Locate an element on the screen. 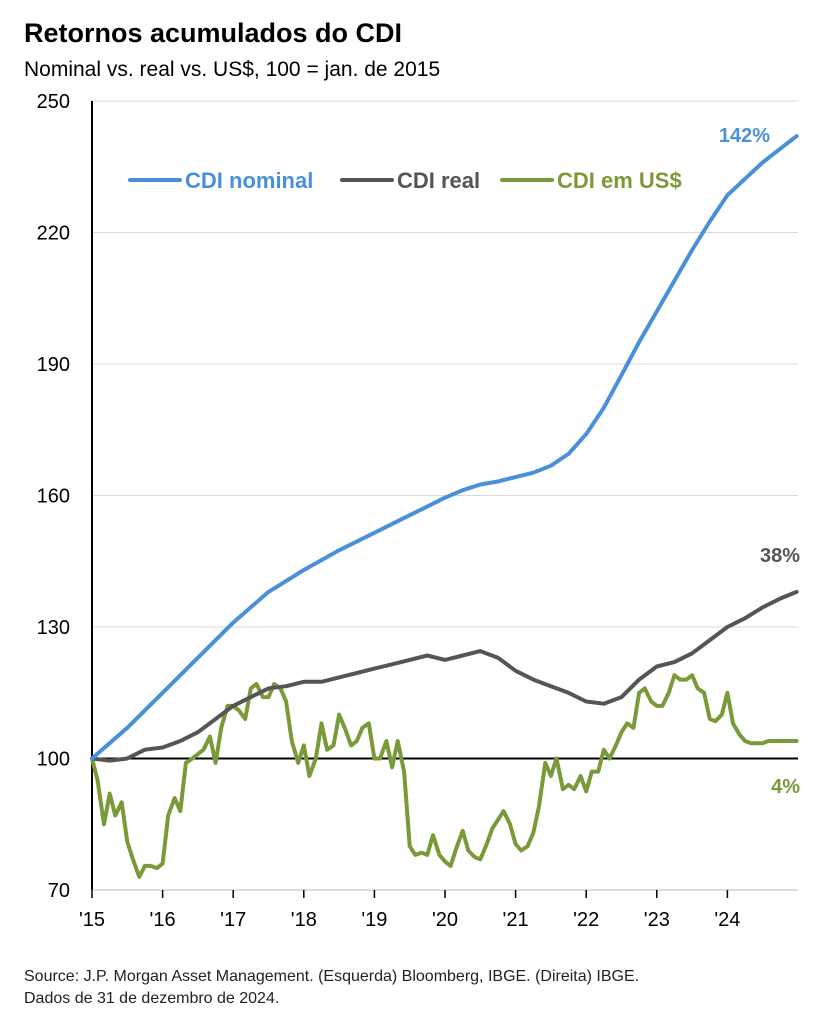 Image resolution: width=821 pixels, height=1024 pixels. y-axis-ticks: 250 220 190 160 130 100 70 is located at coordinates (53, 496).